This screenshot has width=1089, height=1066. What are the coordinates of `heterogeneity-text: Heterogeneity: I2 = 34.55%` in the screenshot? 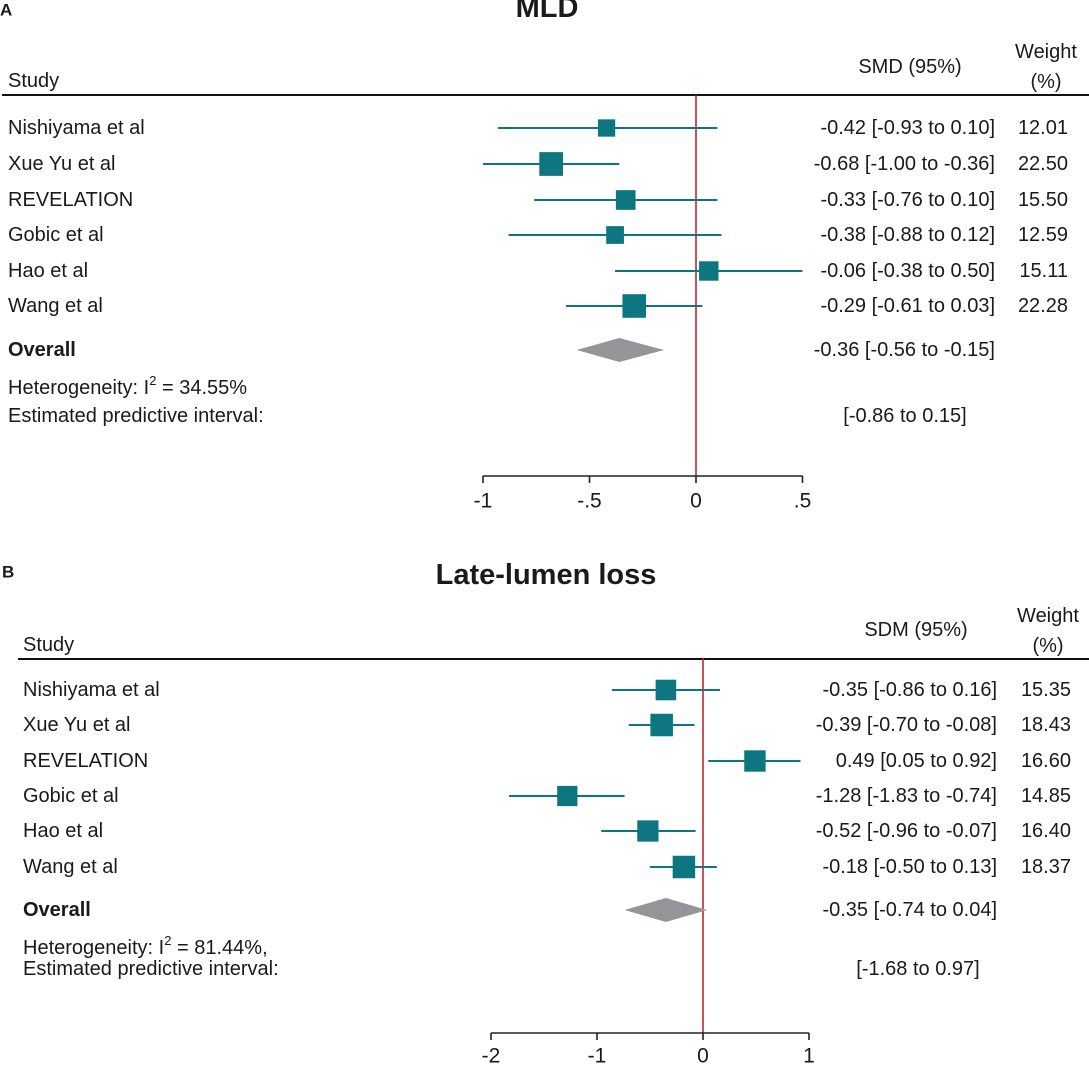 It's located at (127, 386).